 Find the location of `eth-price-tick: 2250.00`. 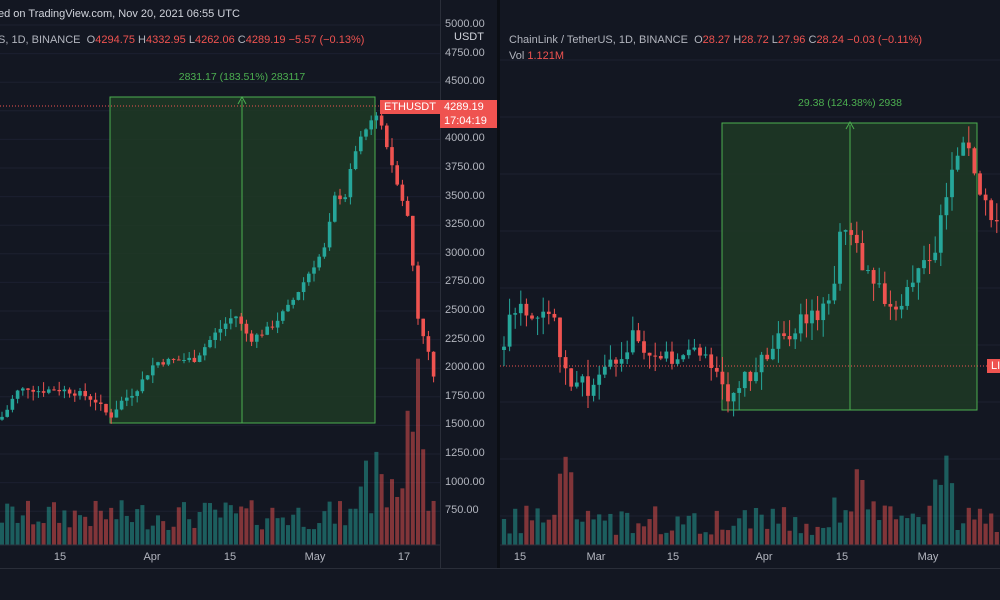

eth-price-tick: 2250.00 is located at coordinates (465, 338).